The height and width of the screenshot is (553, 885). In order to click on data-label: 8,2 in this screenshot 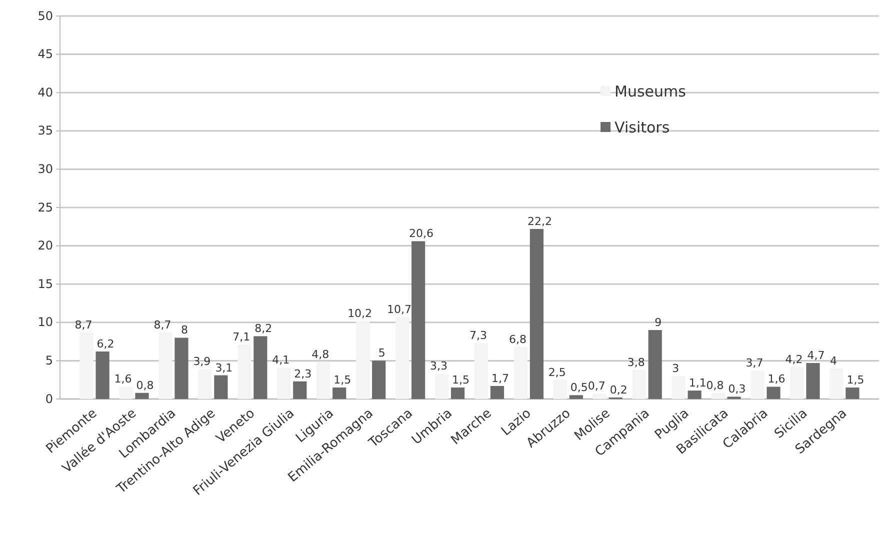, I will do `click(263, 329)`.